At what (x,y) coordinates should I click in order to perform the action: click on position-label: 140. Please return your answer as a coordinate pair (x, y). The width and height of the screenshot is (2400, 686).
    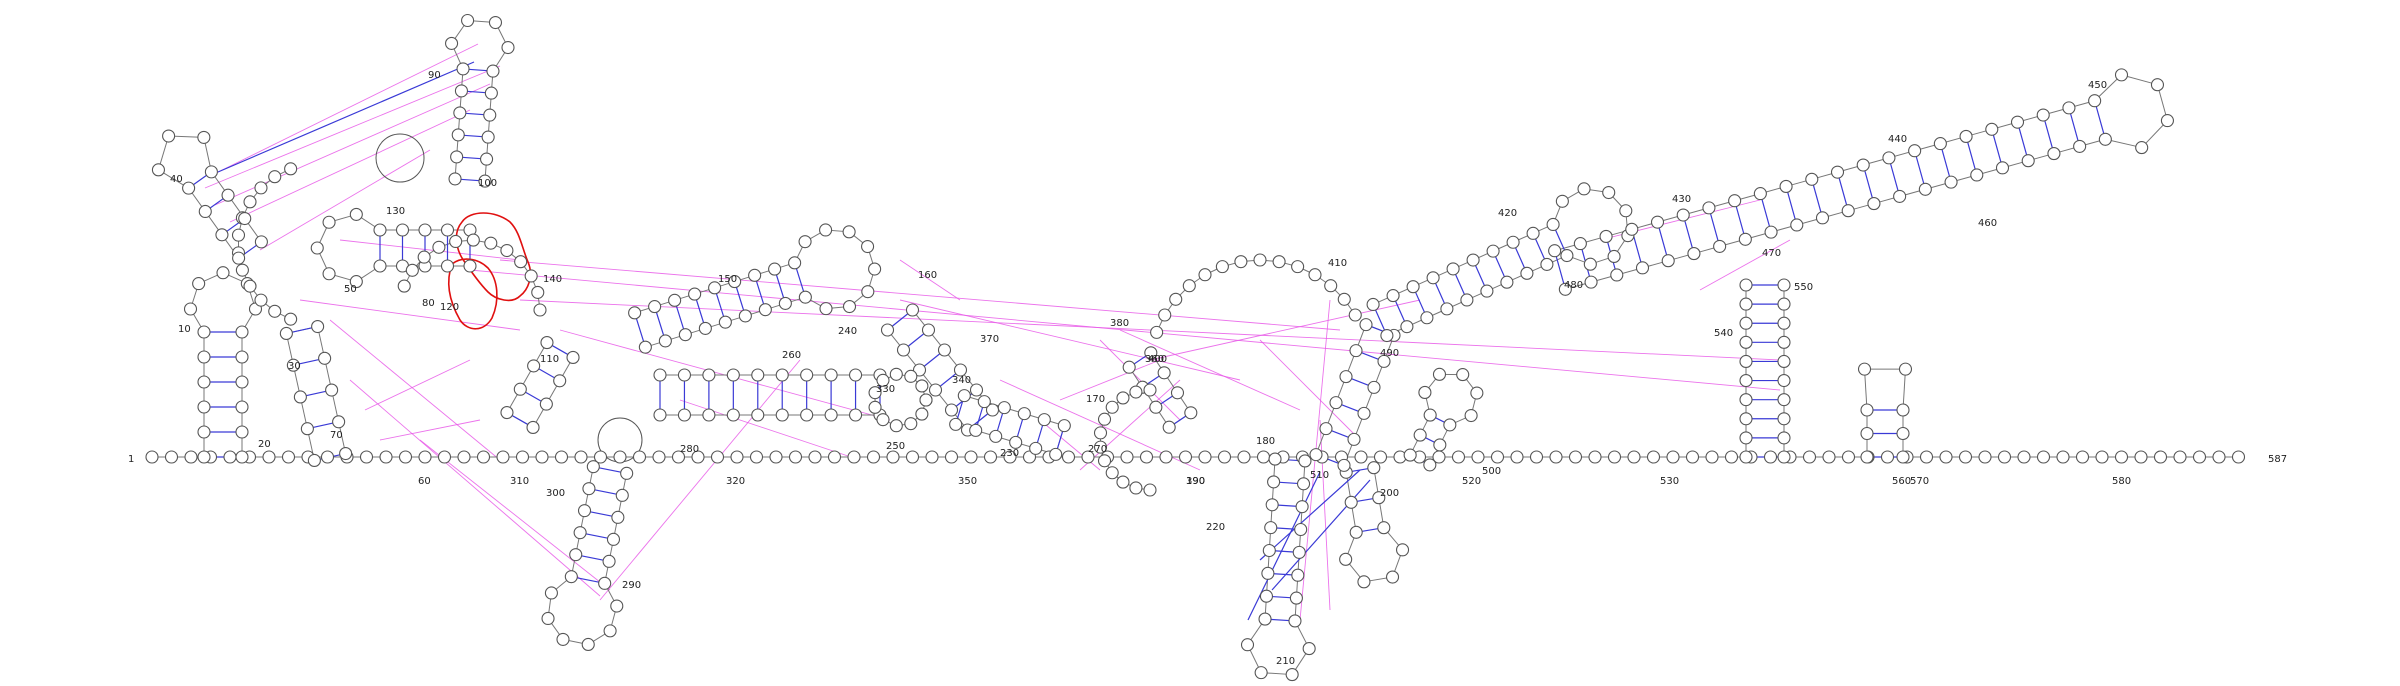
    Looking at the image, I should click on (552, 279).